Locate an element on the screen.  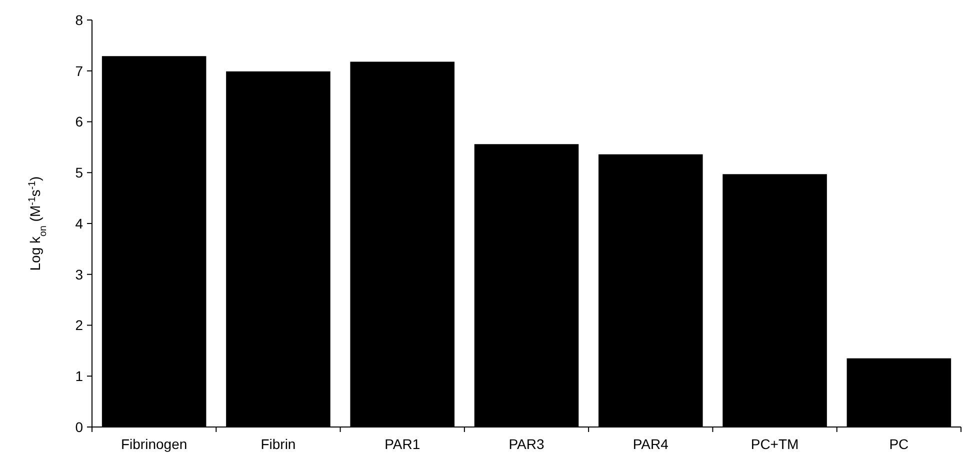
x-tick-label: PC is located at coordinates (899, 444).